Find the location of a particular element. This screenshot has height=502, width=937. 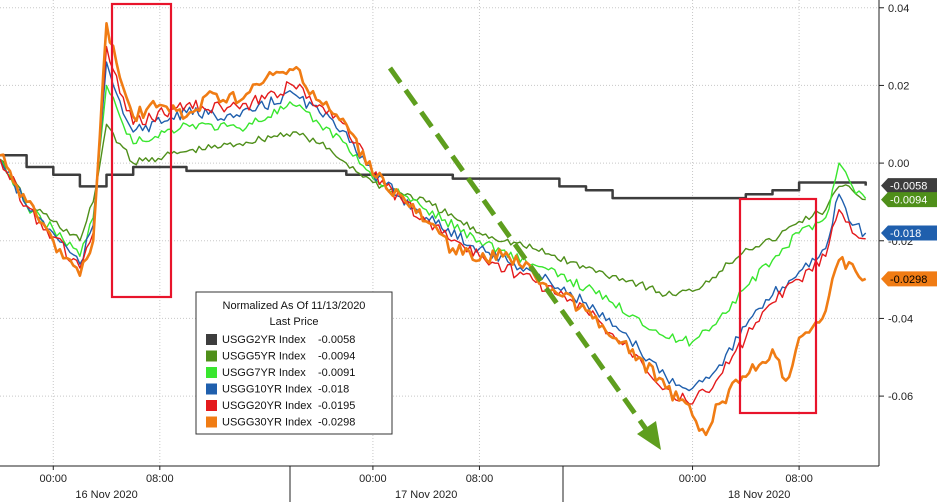

legend-entry-label: USGG2YR Index is located at coordinates (264, 340).